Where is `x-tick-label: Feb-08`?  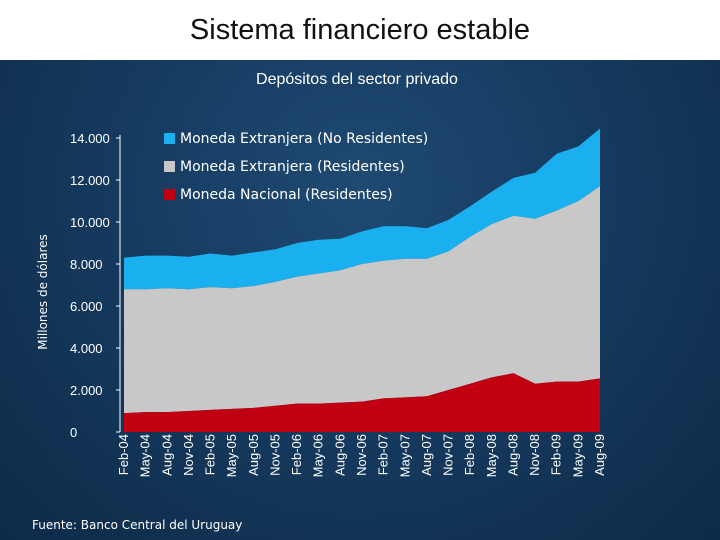
x-tick-label: Feb-08 is located at coordinates (469, 454).